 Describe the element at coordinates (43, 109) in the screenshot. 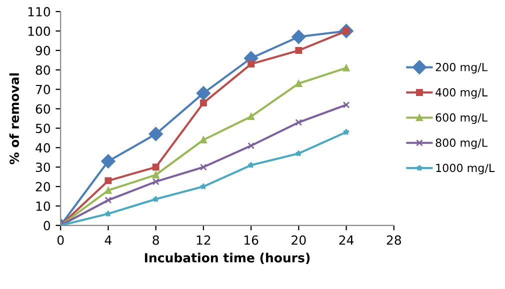

I see `y-tick-label: 60` at that location.